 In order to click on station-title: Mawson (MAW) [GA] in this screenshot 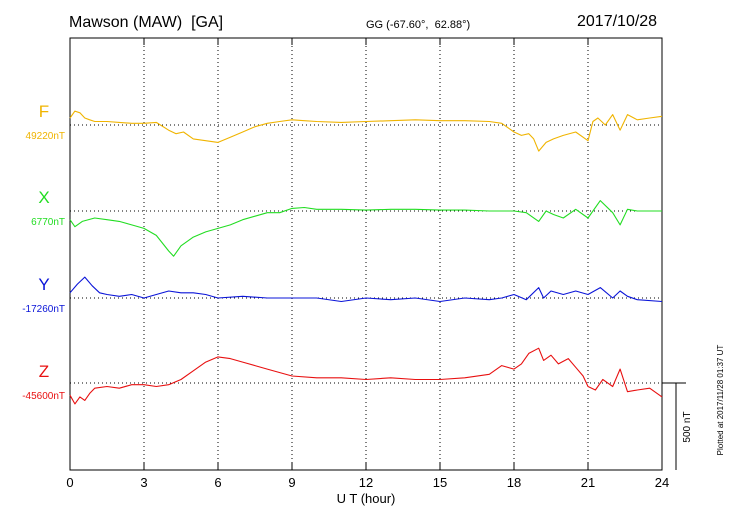, I will do `click(146, 22)`.